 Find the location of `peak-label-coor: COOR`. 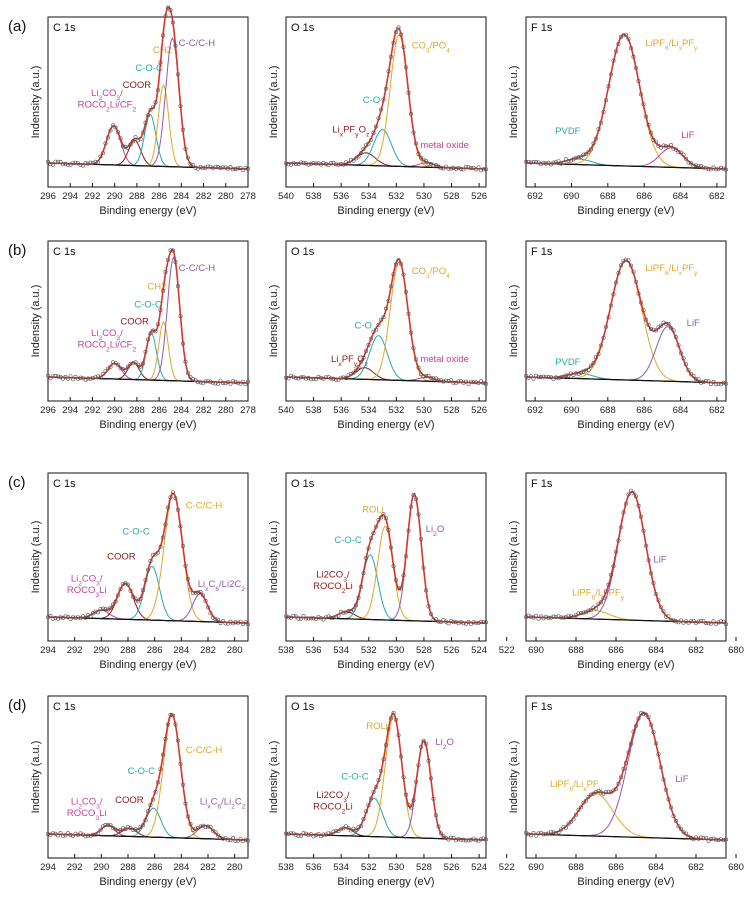

peak-label-coor: COOR is located at coordinates (134, 322).